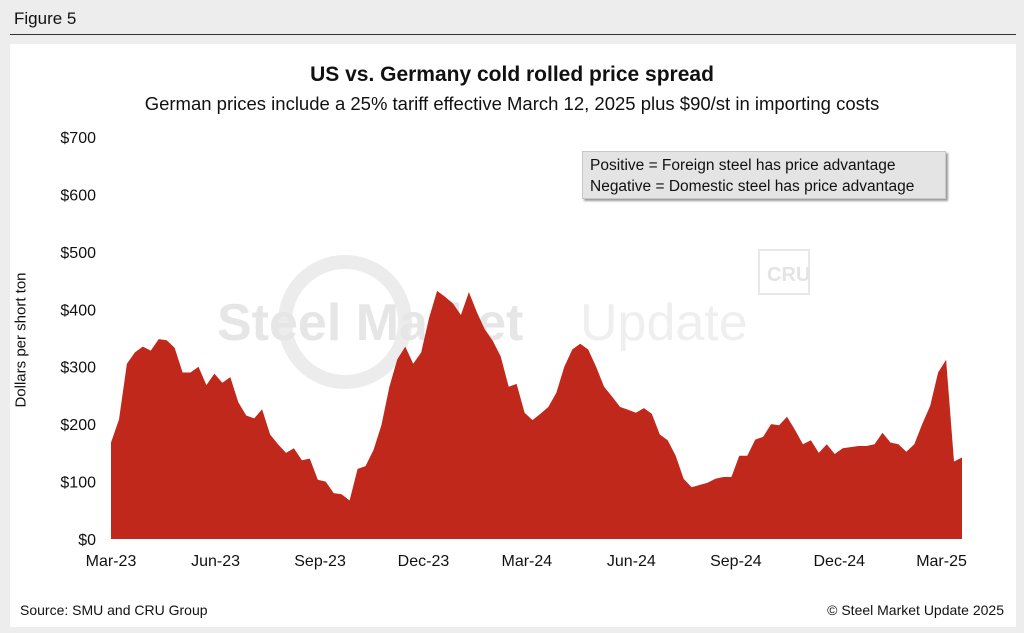  Describe the element at coordinates (78, 253) in the screenshot. I see `y-tick-label: $500` at that location.